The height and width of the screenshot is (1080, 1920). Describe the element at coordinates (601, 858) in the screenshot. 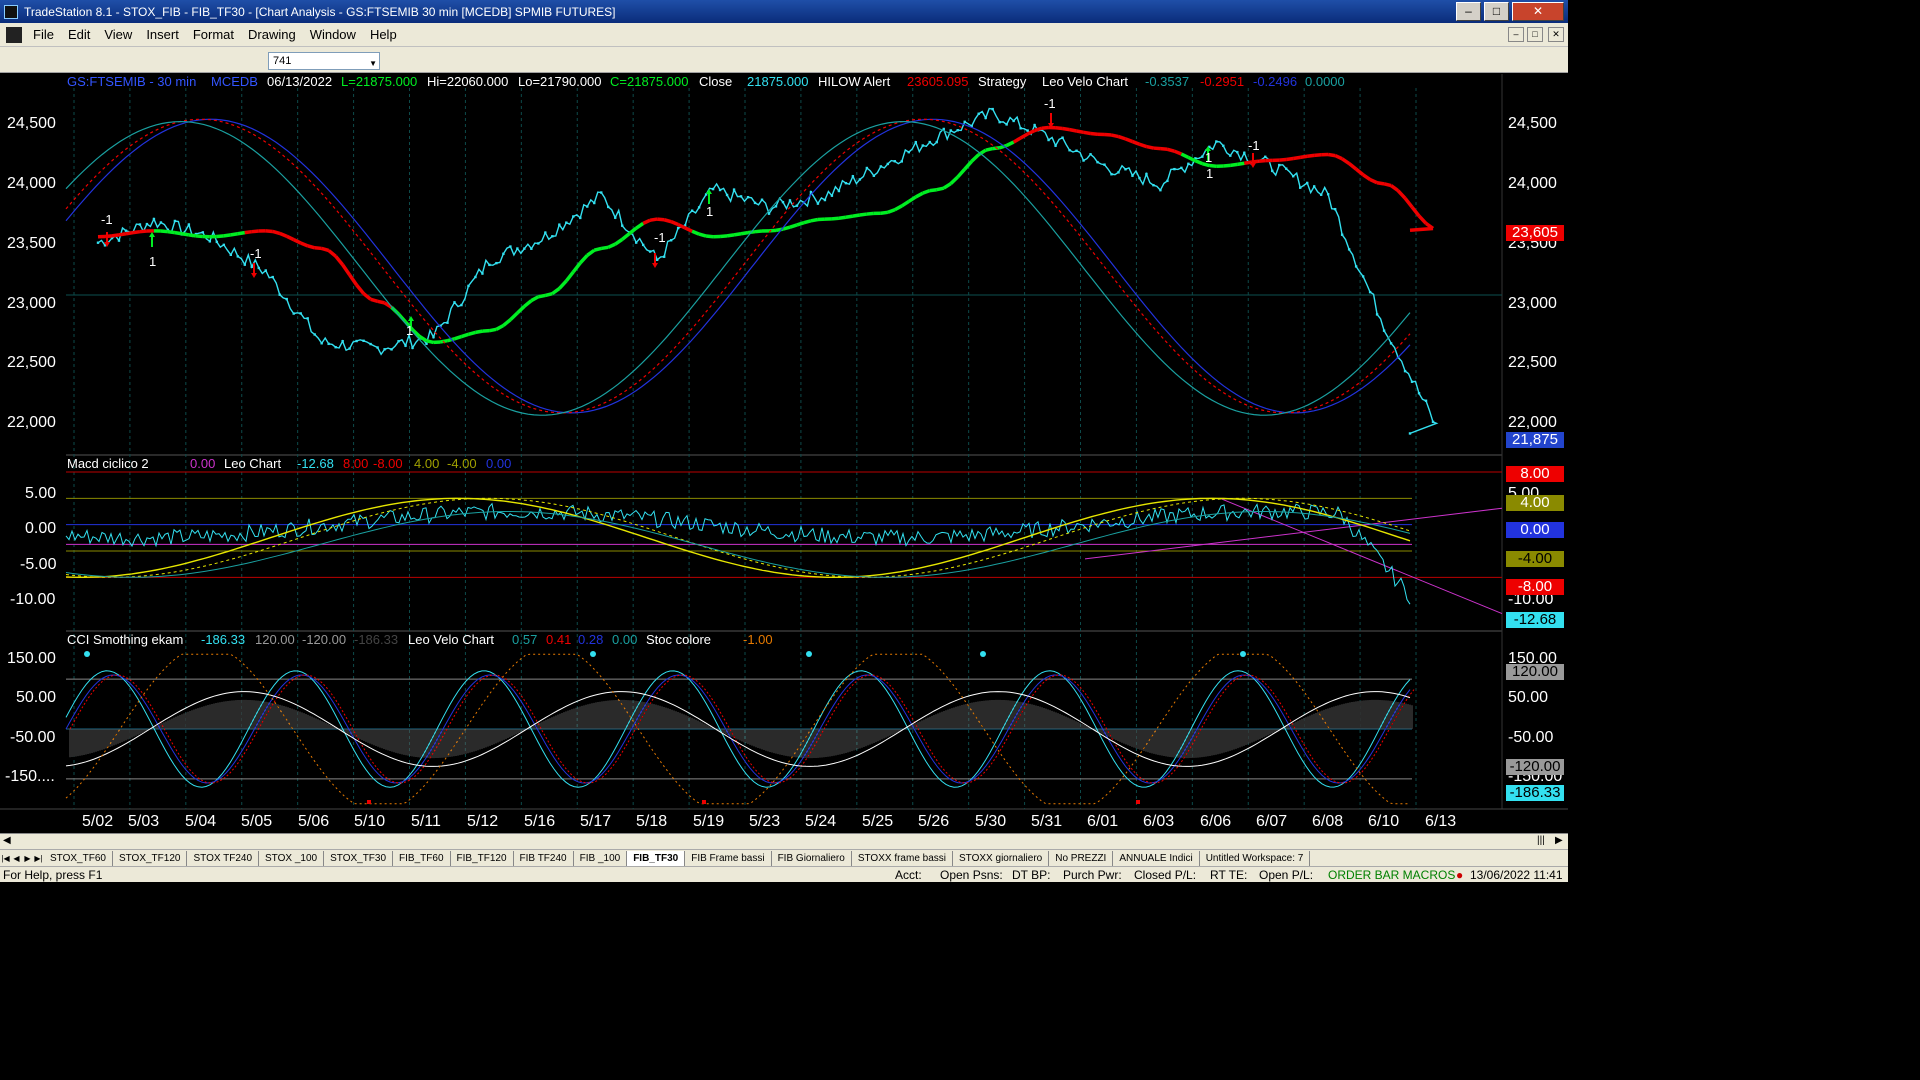

I see `tab-fib-100: FIB _100` at that location.